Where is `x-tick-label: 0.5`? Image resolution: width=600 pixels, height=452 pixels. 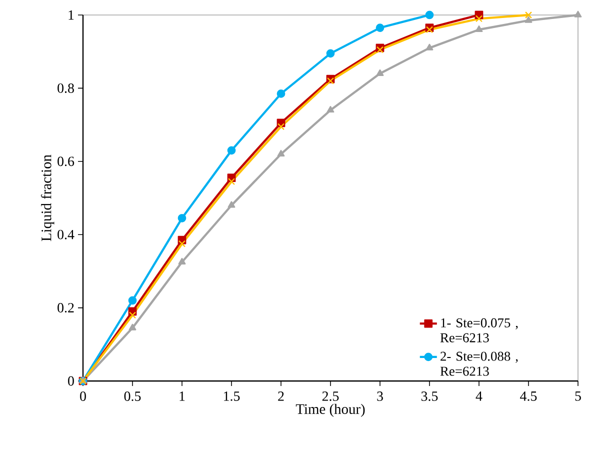 x-tick-label: 0.5 is located at coordinates (132, 396).